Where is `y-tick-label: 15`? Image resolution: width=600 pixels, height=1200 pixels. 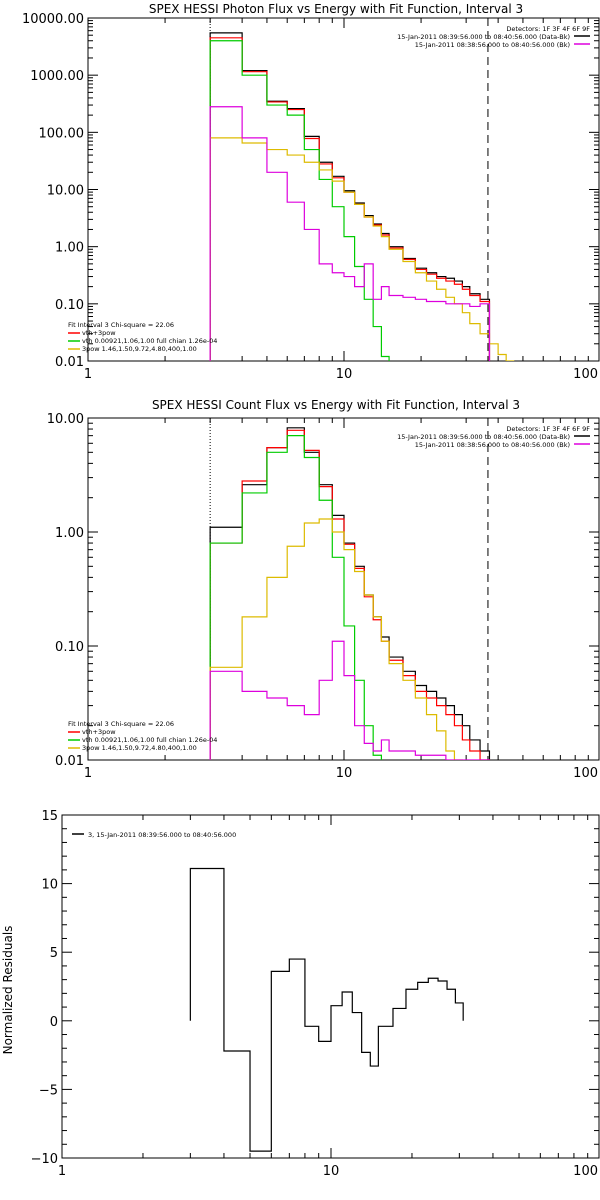 y-tick-label: 15 is located at coordinates (49, 816).